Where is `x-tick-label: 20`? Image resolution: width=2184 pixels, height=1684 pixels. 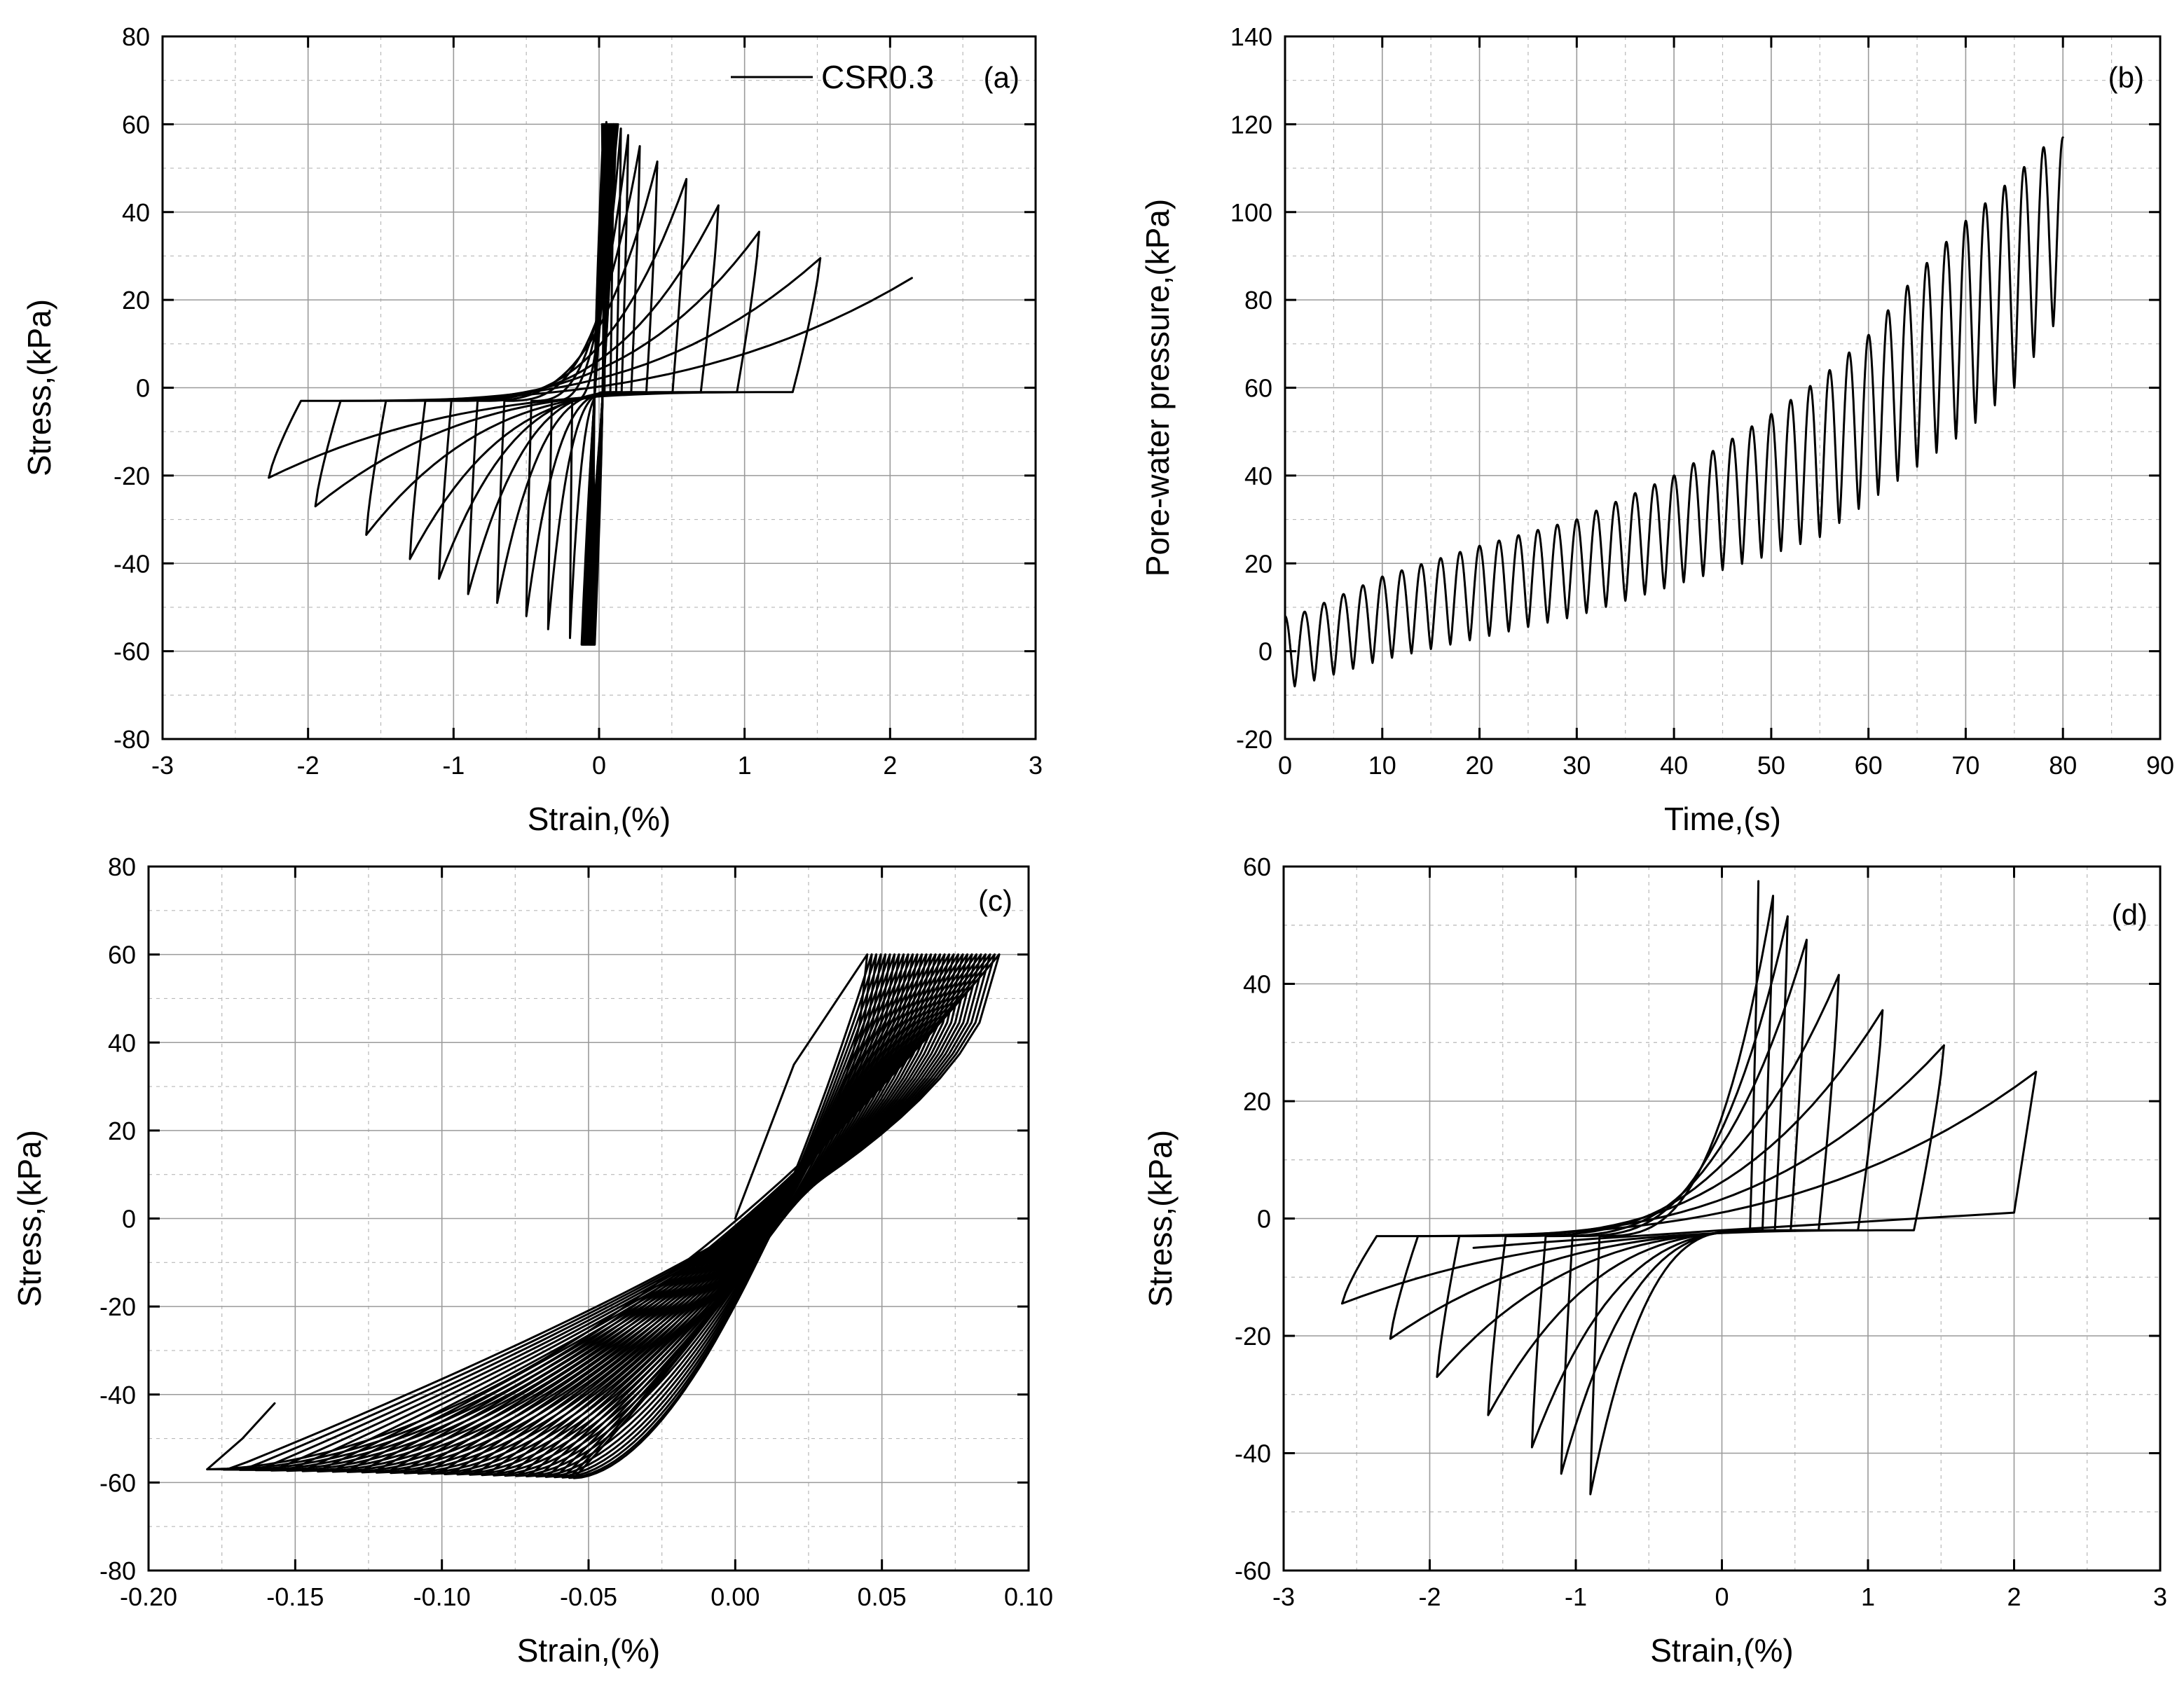 x-tick-label: 20 is located at coordinates (1480, 766).